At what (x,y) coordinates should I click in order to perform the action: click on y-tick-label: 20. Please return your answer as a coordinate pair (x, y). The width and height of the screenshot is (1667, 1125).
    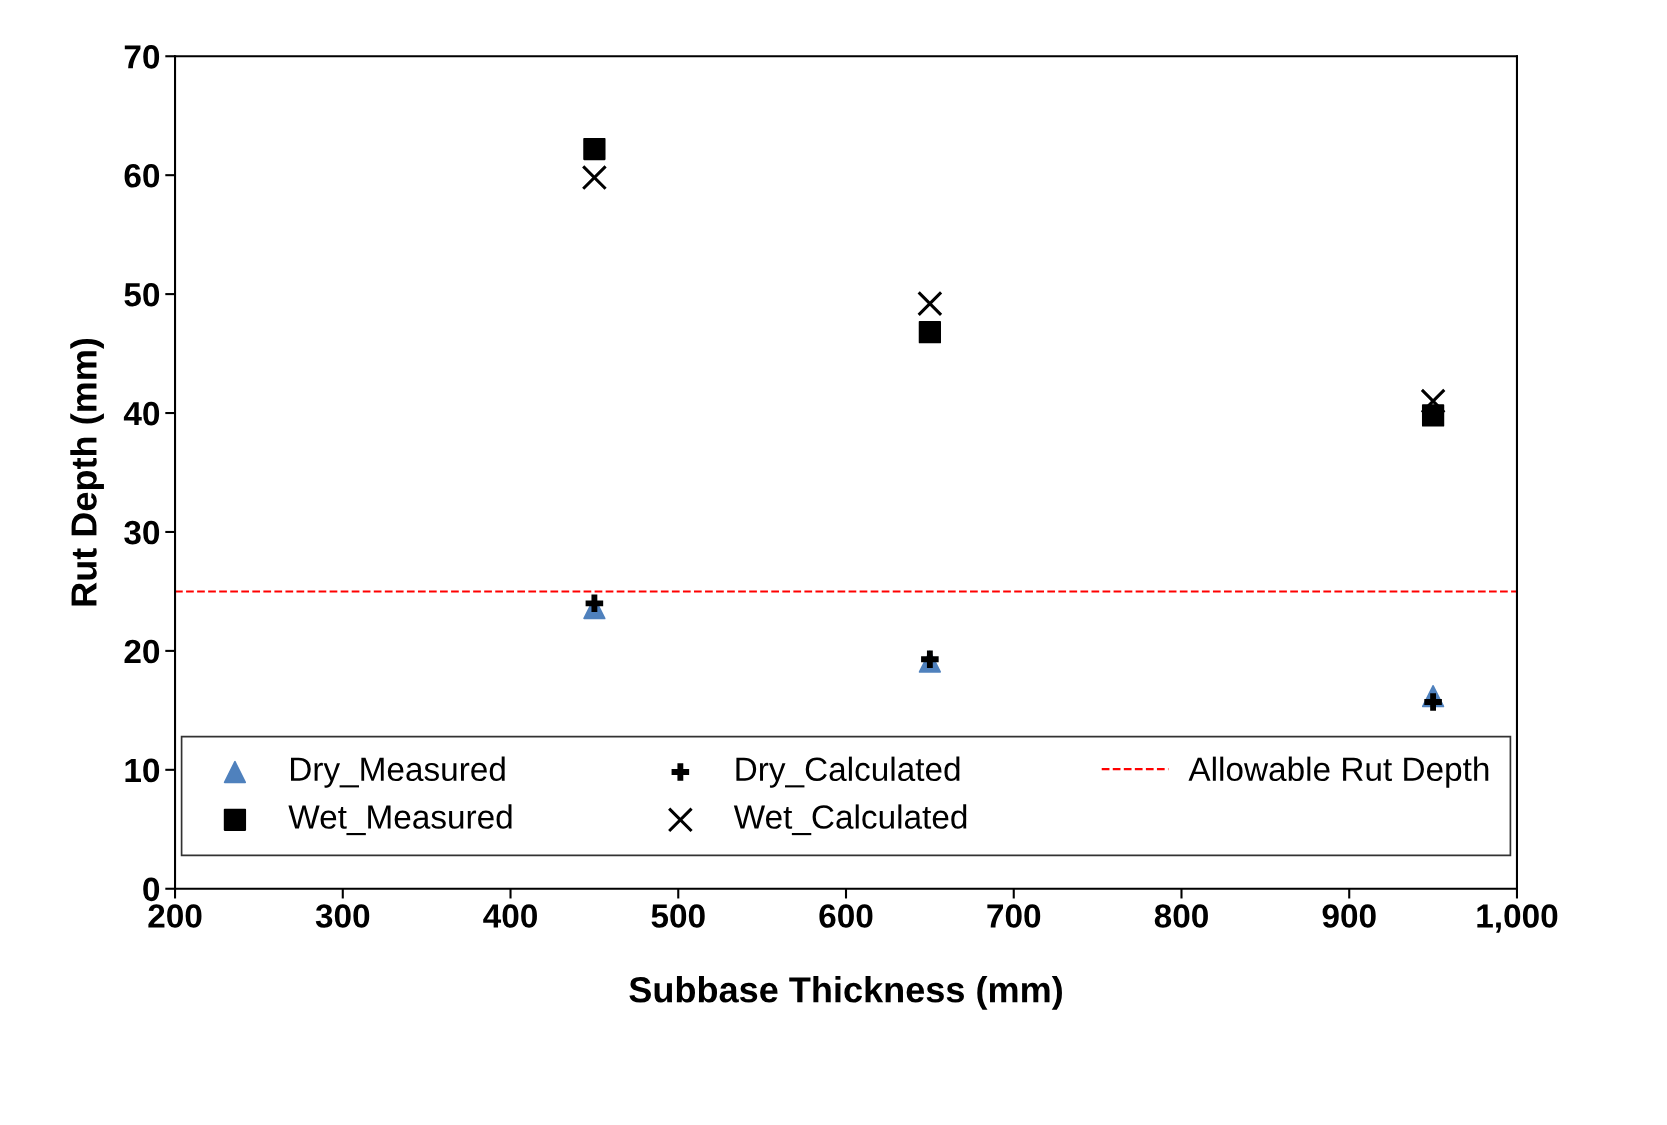
    Looking at the image, I should click on (142, 651).